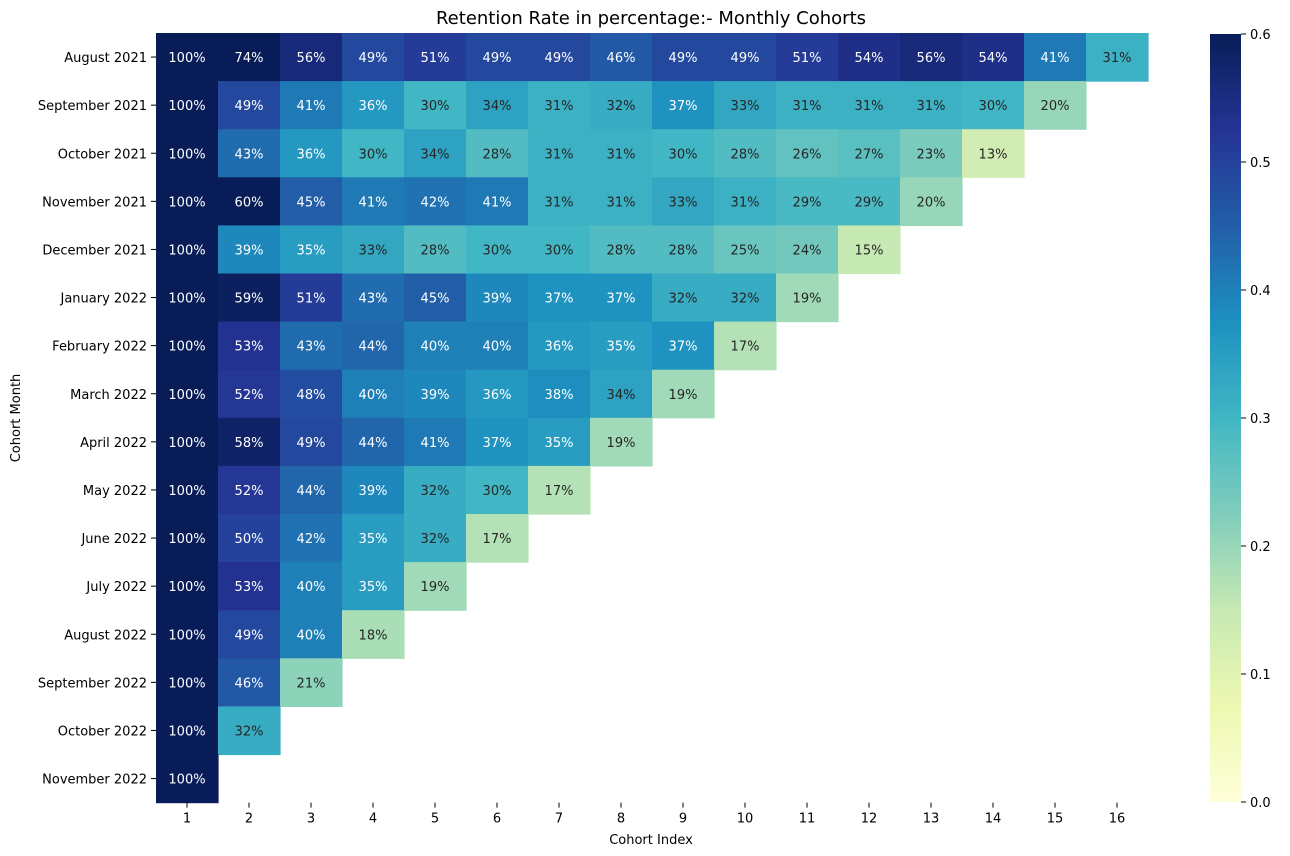 This screenshot has width=1290, height=856. What do you see at coordinates (1055, 106) in the screenshot?
I see `cell-value-label: 20%` at bounding box center [1055, 106].